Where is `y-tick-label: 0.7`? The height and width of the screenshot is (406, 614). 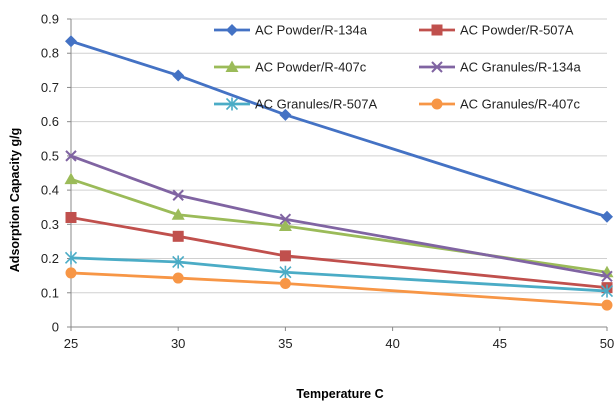 y-tick-label: 0.7 is located at coordinates (50, 87).